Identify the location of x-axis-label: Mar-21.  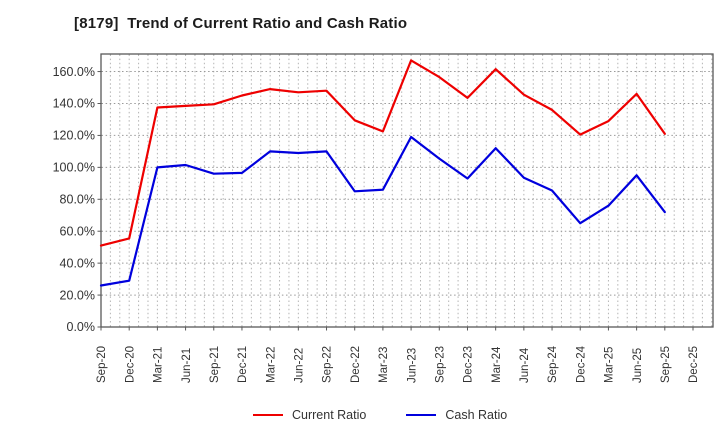
(159, 365).